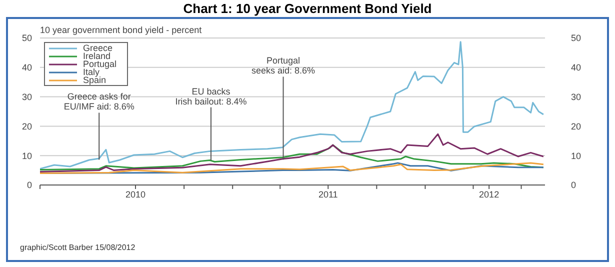 The width and height of the screenshot is (615, 267). Describe the element at coordinates (27, 97) in the screenshot. I see `y-tick-label: 30` at that location.